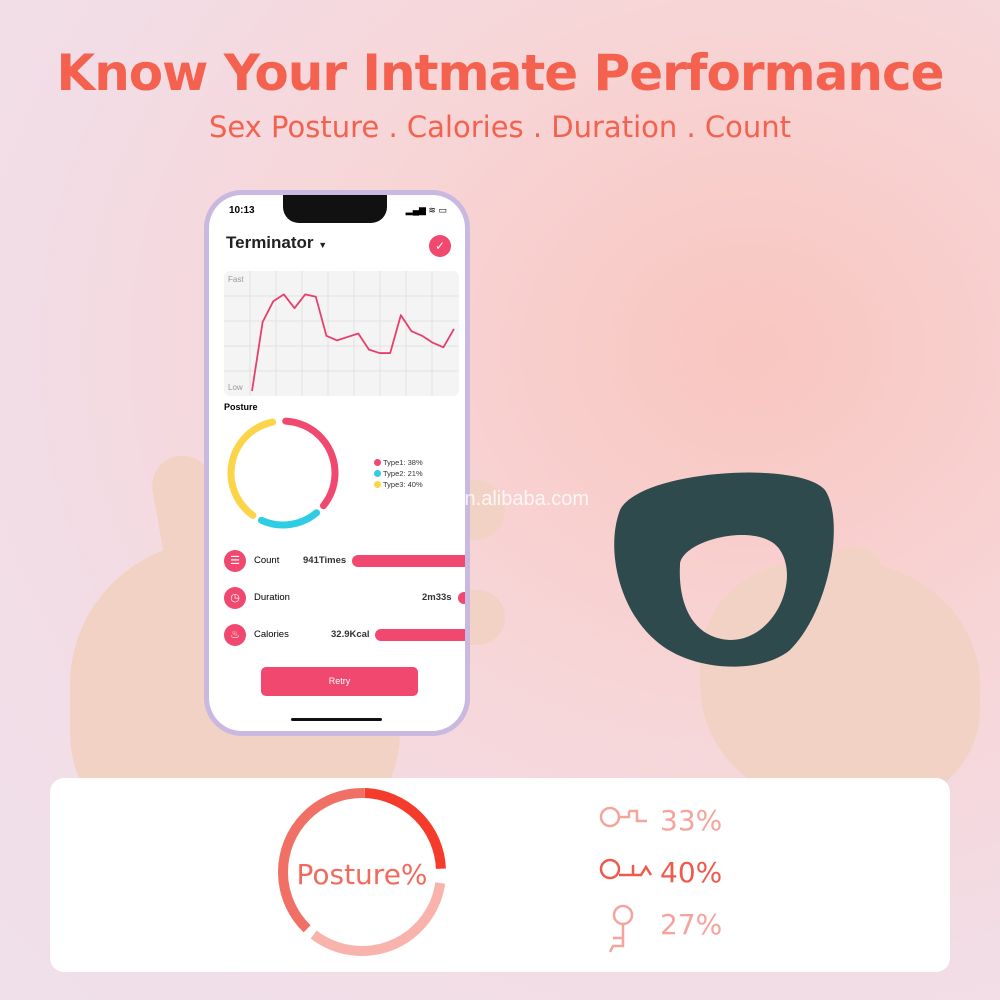 The image size is (1000, 1000). I want to click on retry-button: Retry, so click(339, 681).